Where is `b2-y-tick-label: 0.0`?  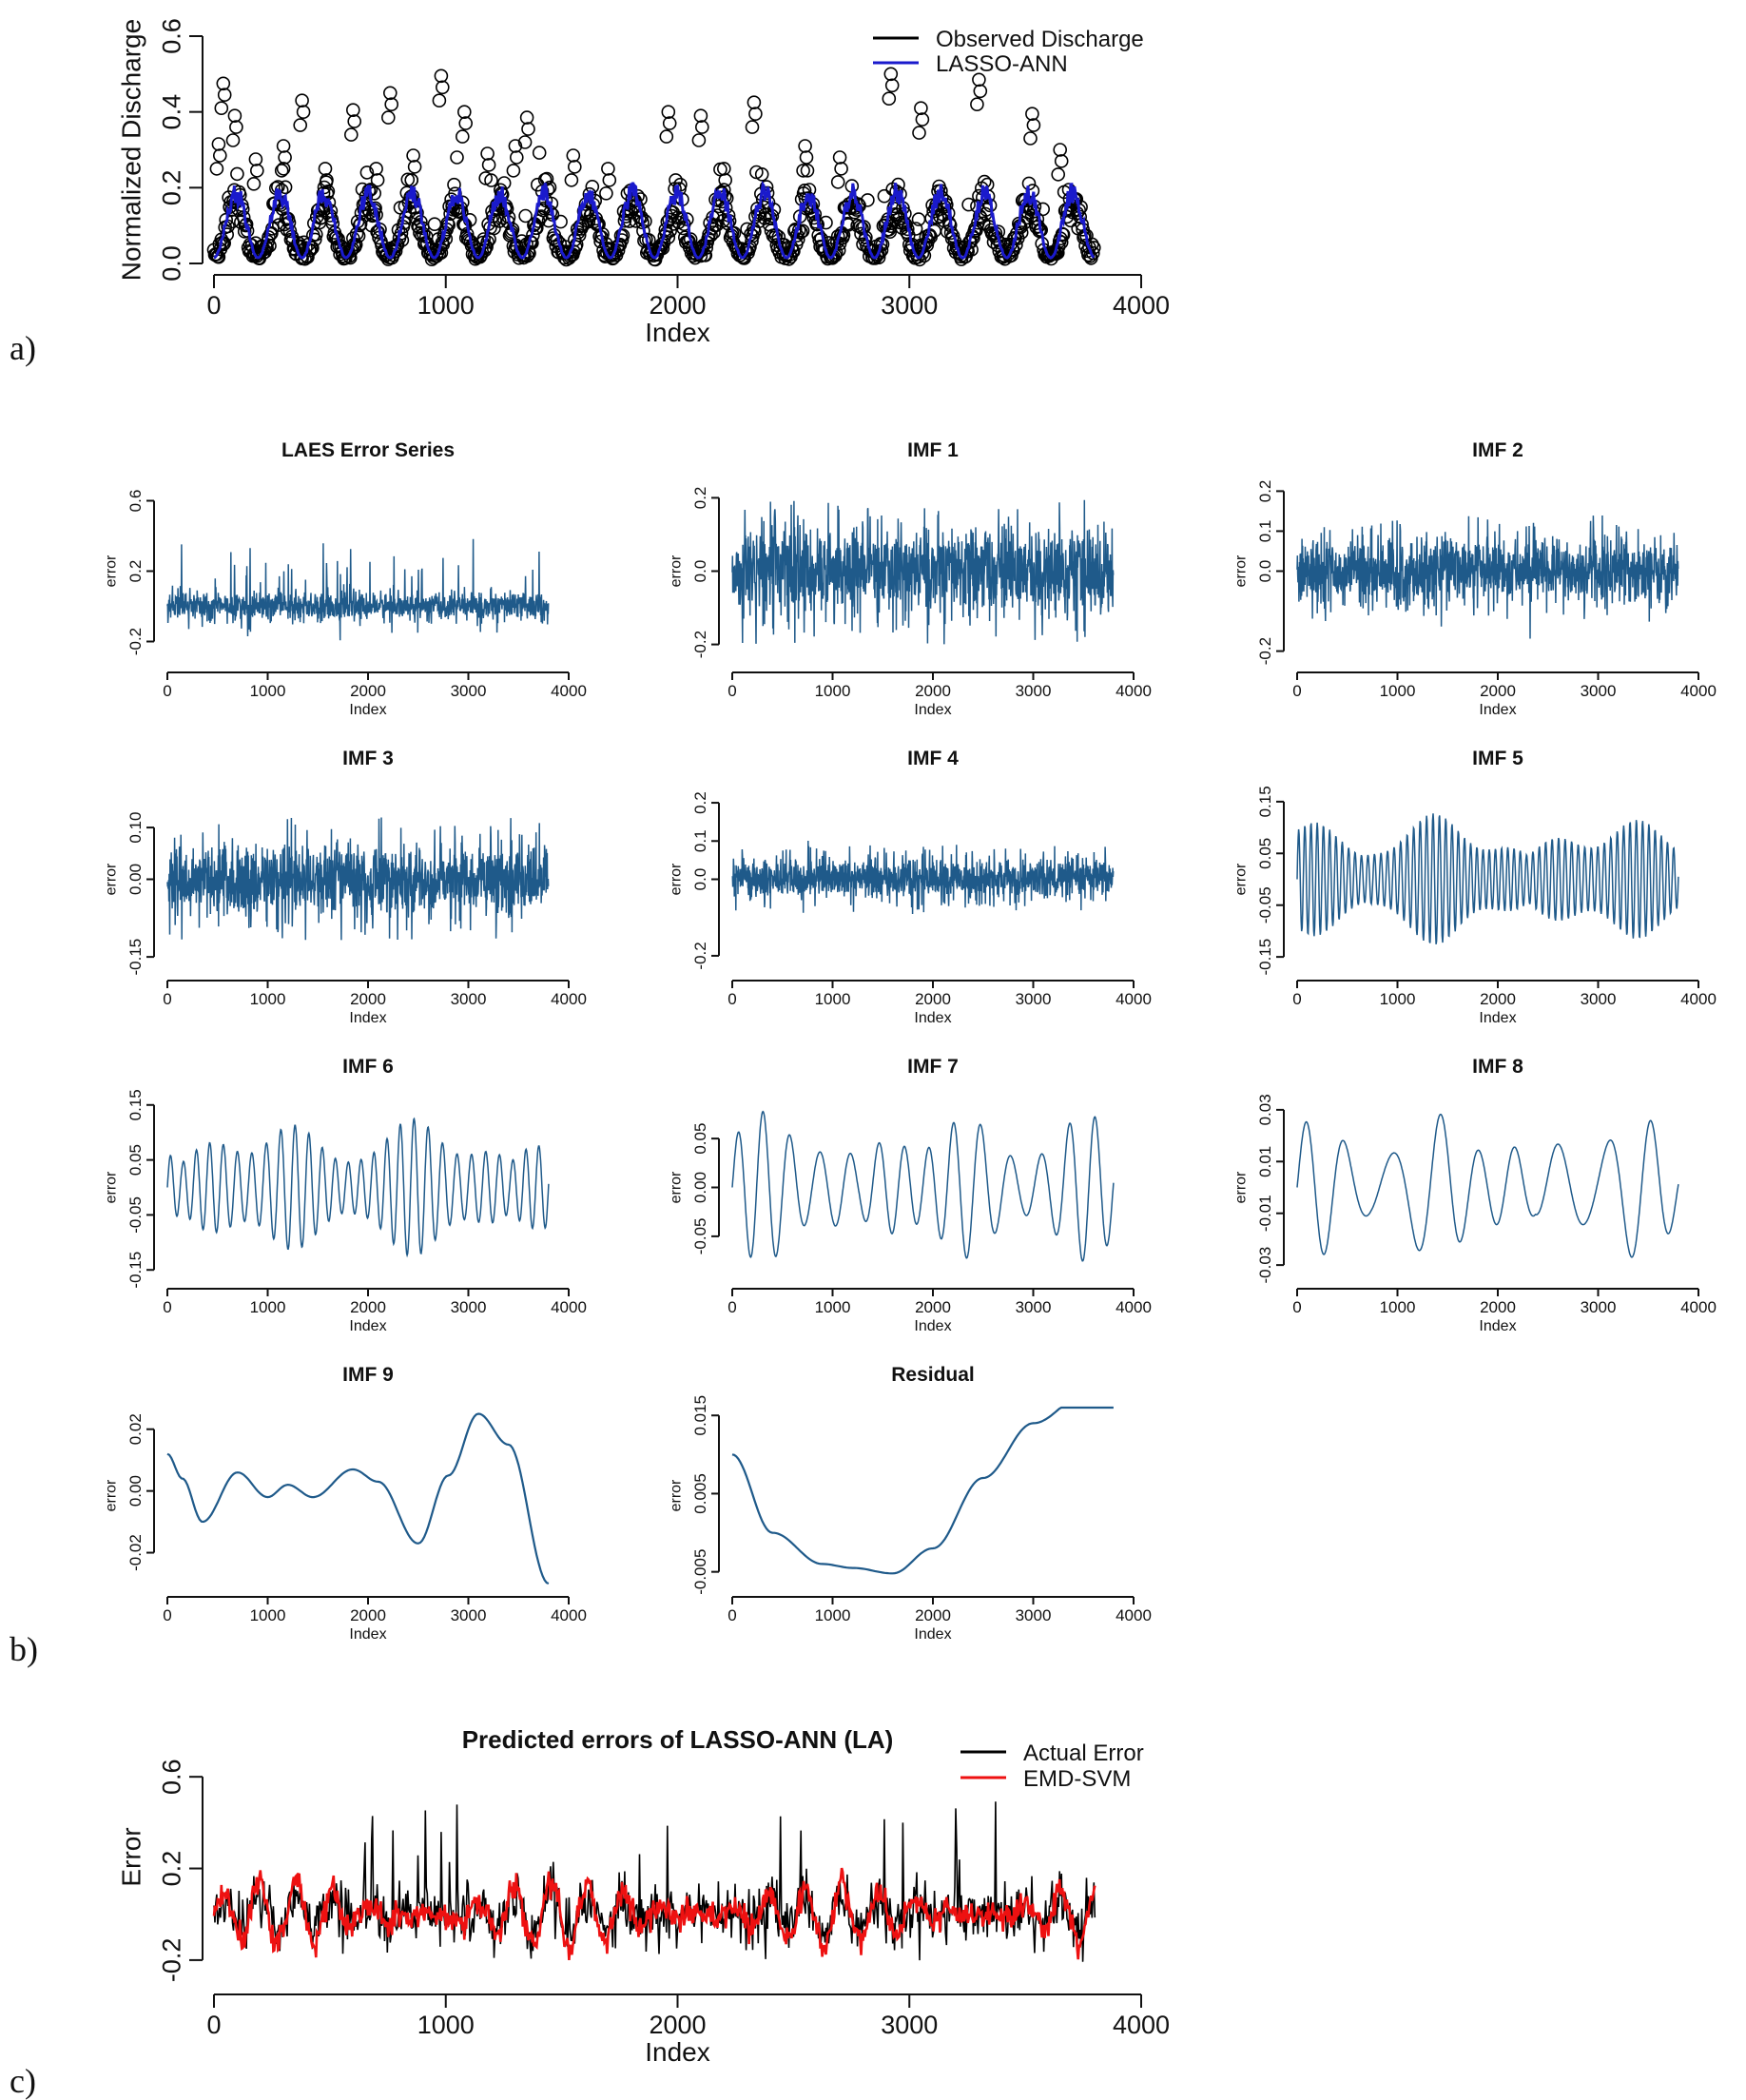 b2-y-tick-label: 0.0 is located at coordinates (1265, 571).